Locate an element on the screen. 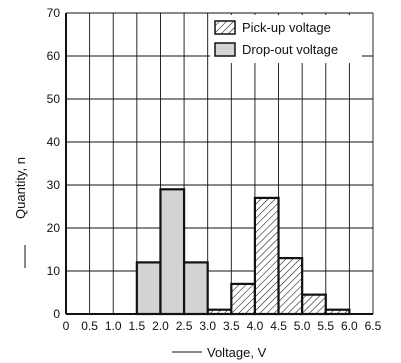 This screenshot has height=363, width=401. y-tick-label: 40 is located at coordinates (54, 142).